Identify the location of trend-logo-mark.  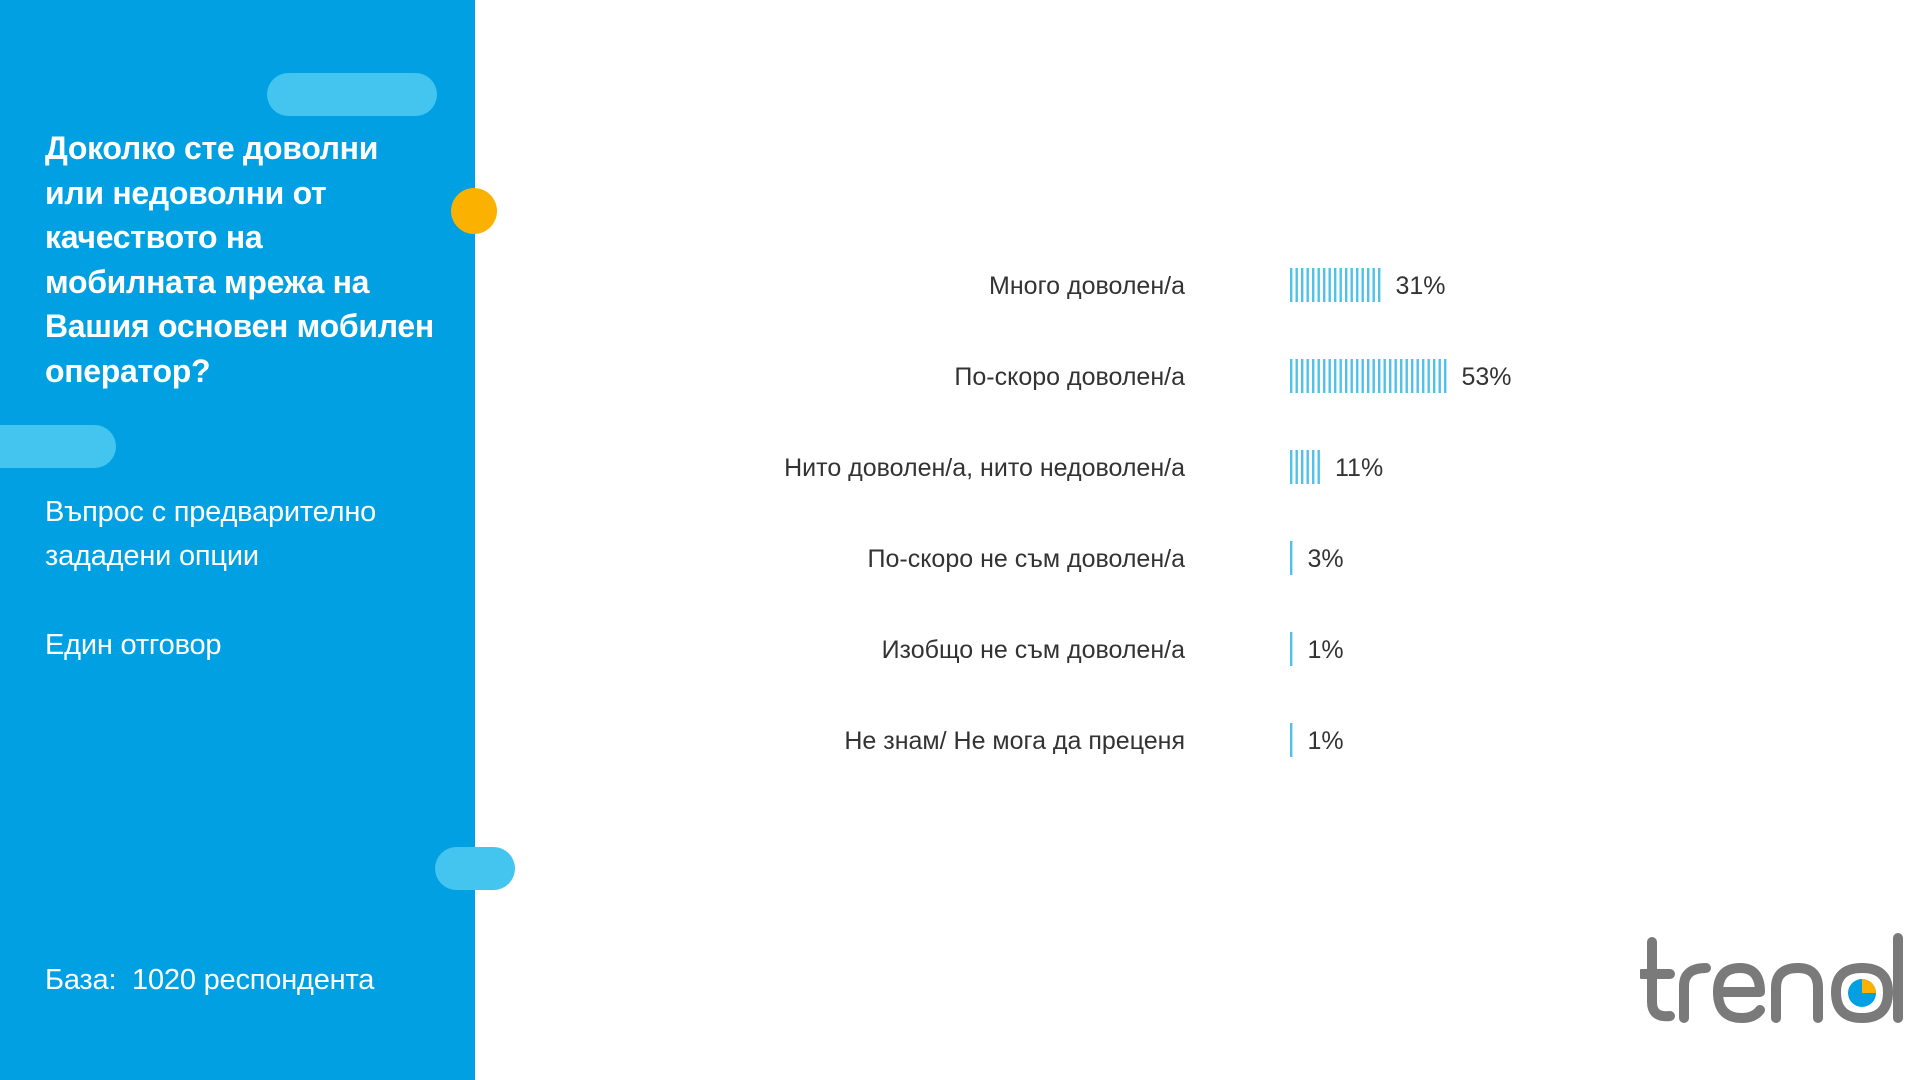
(1770, 978).